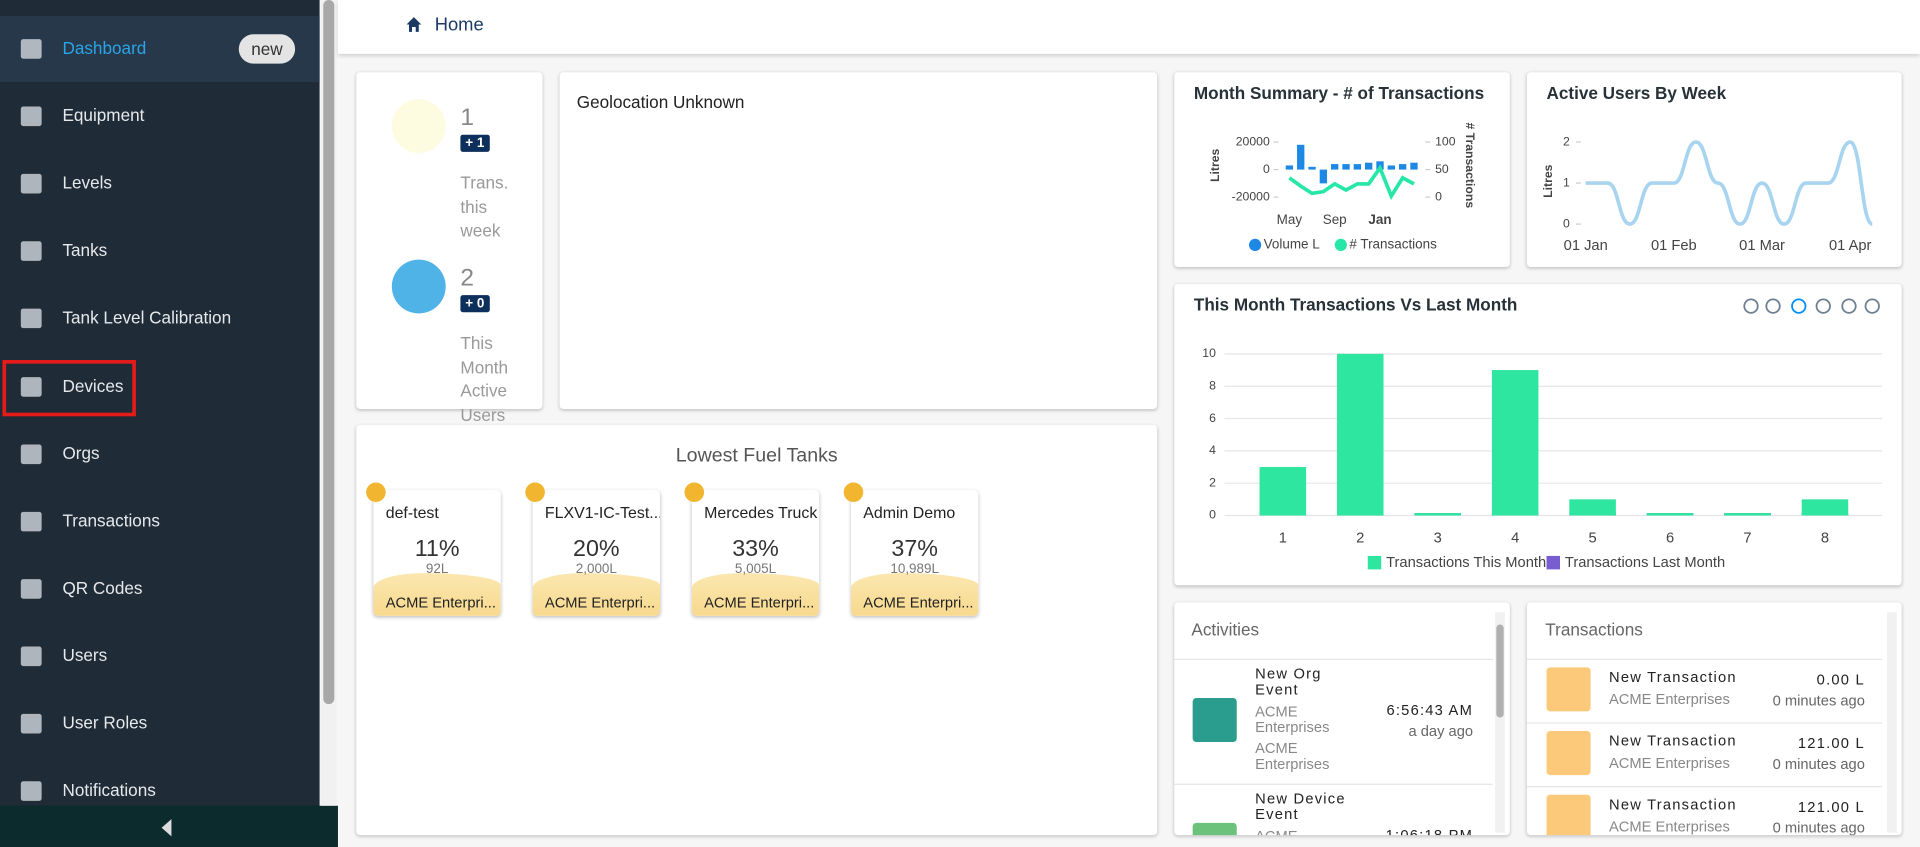 The height and width of the screenshot is (847, 1920). I want to click on nav-item: Tank Level Calibration, so click(147, 317).